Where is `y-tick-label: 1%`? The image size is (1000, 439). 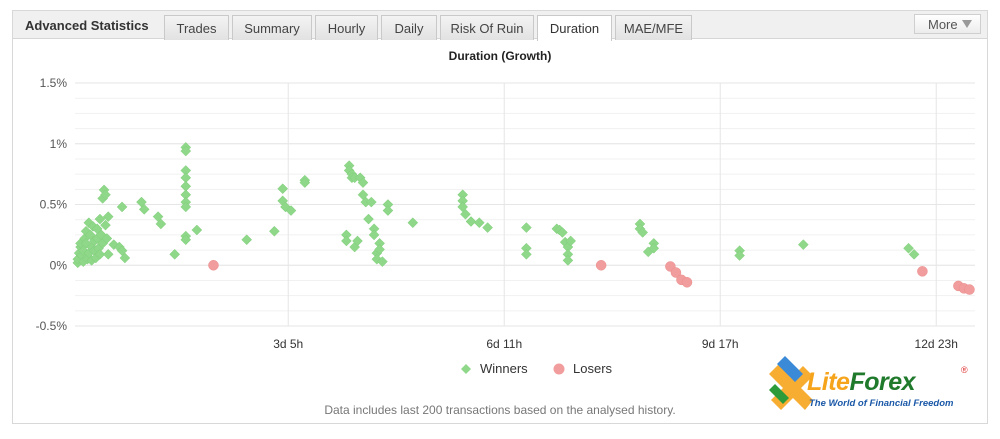
y-tick-label: 1% is located at coordinates (59, 144).